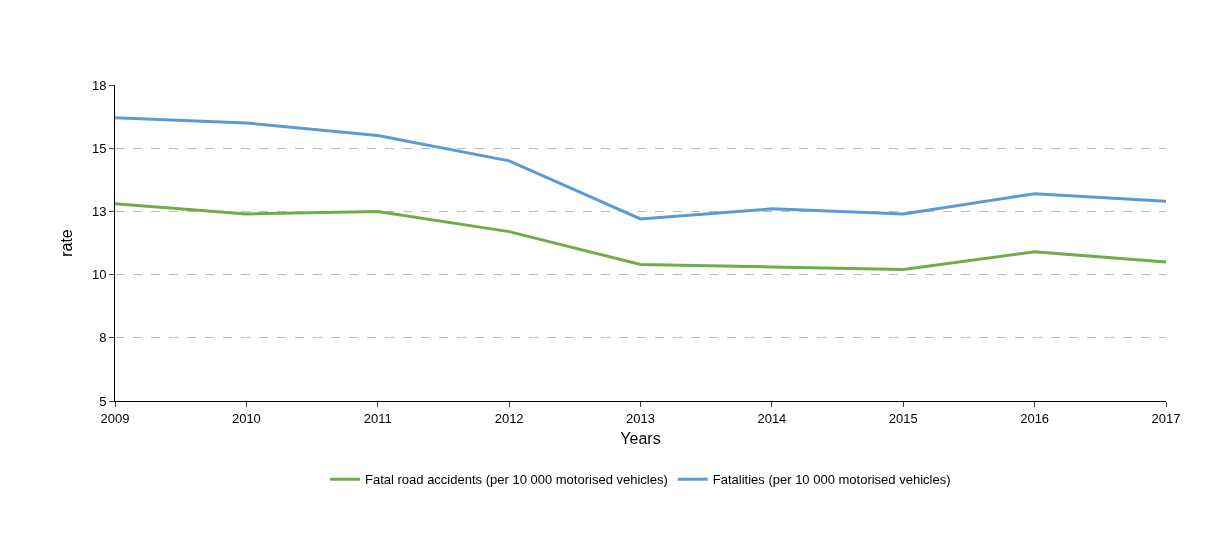 This screenshot has height=536, width=1211. What do you see at coordinates (640, 439) in the screenshot?
I see `x-axis-title: Years` at bounding box center [640, 439].